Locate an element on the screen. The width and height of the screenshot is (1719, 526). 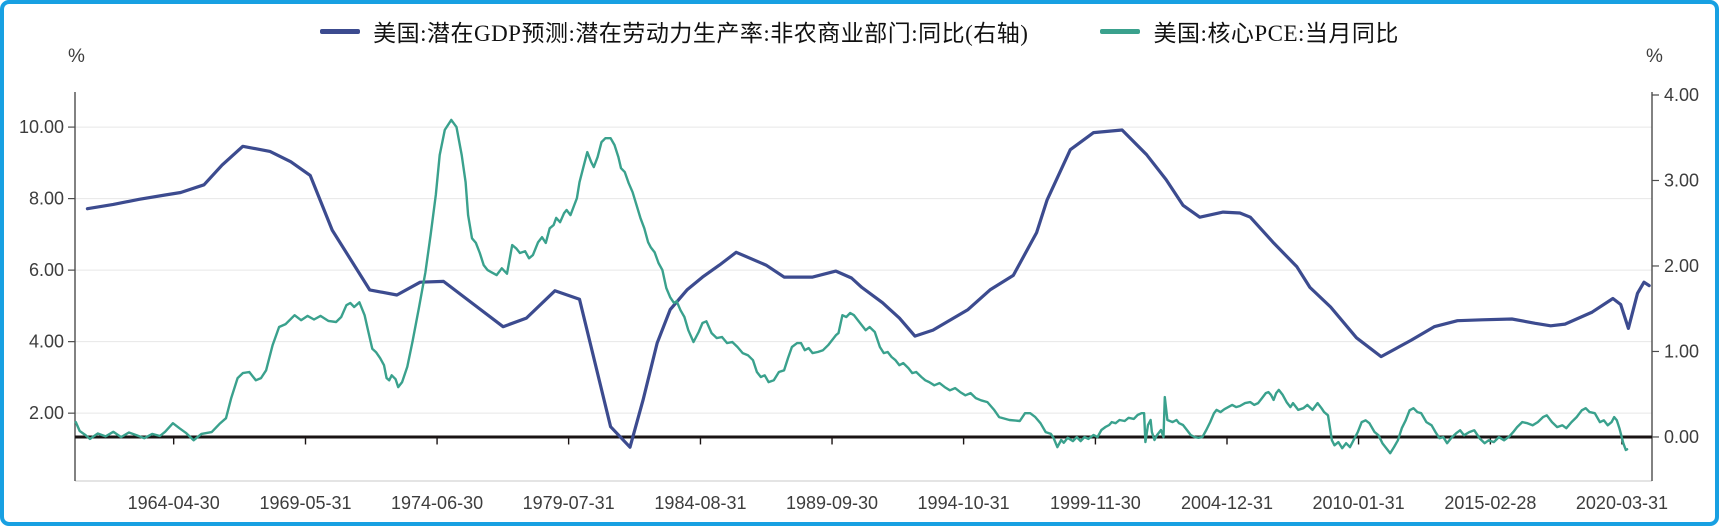
x-axis-tick-label: 2015-02-28 is located at coordinates (1490, 503).